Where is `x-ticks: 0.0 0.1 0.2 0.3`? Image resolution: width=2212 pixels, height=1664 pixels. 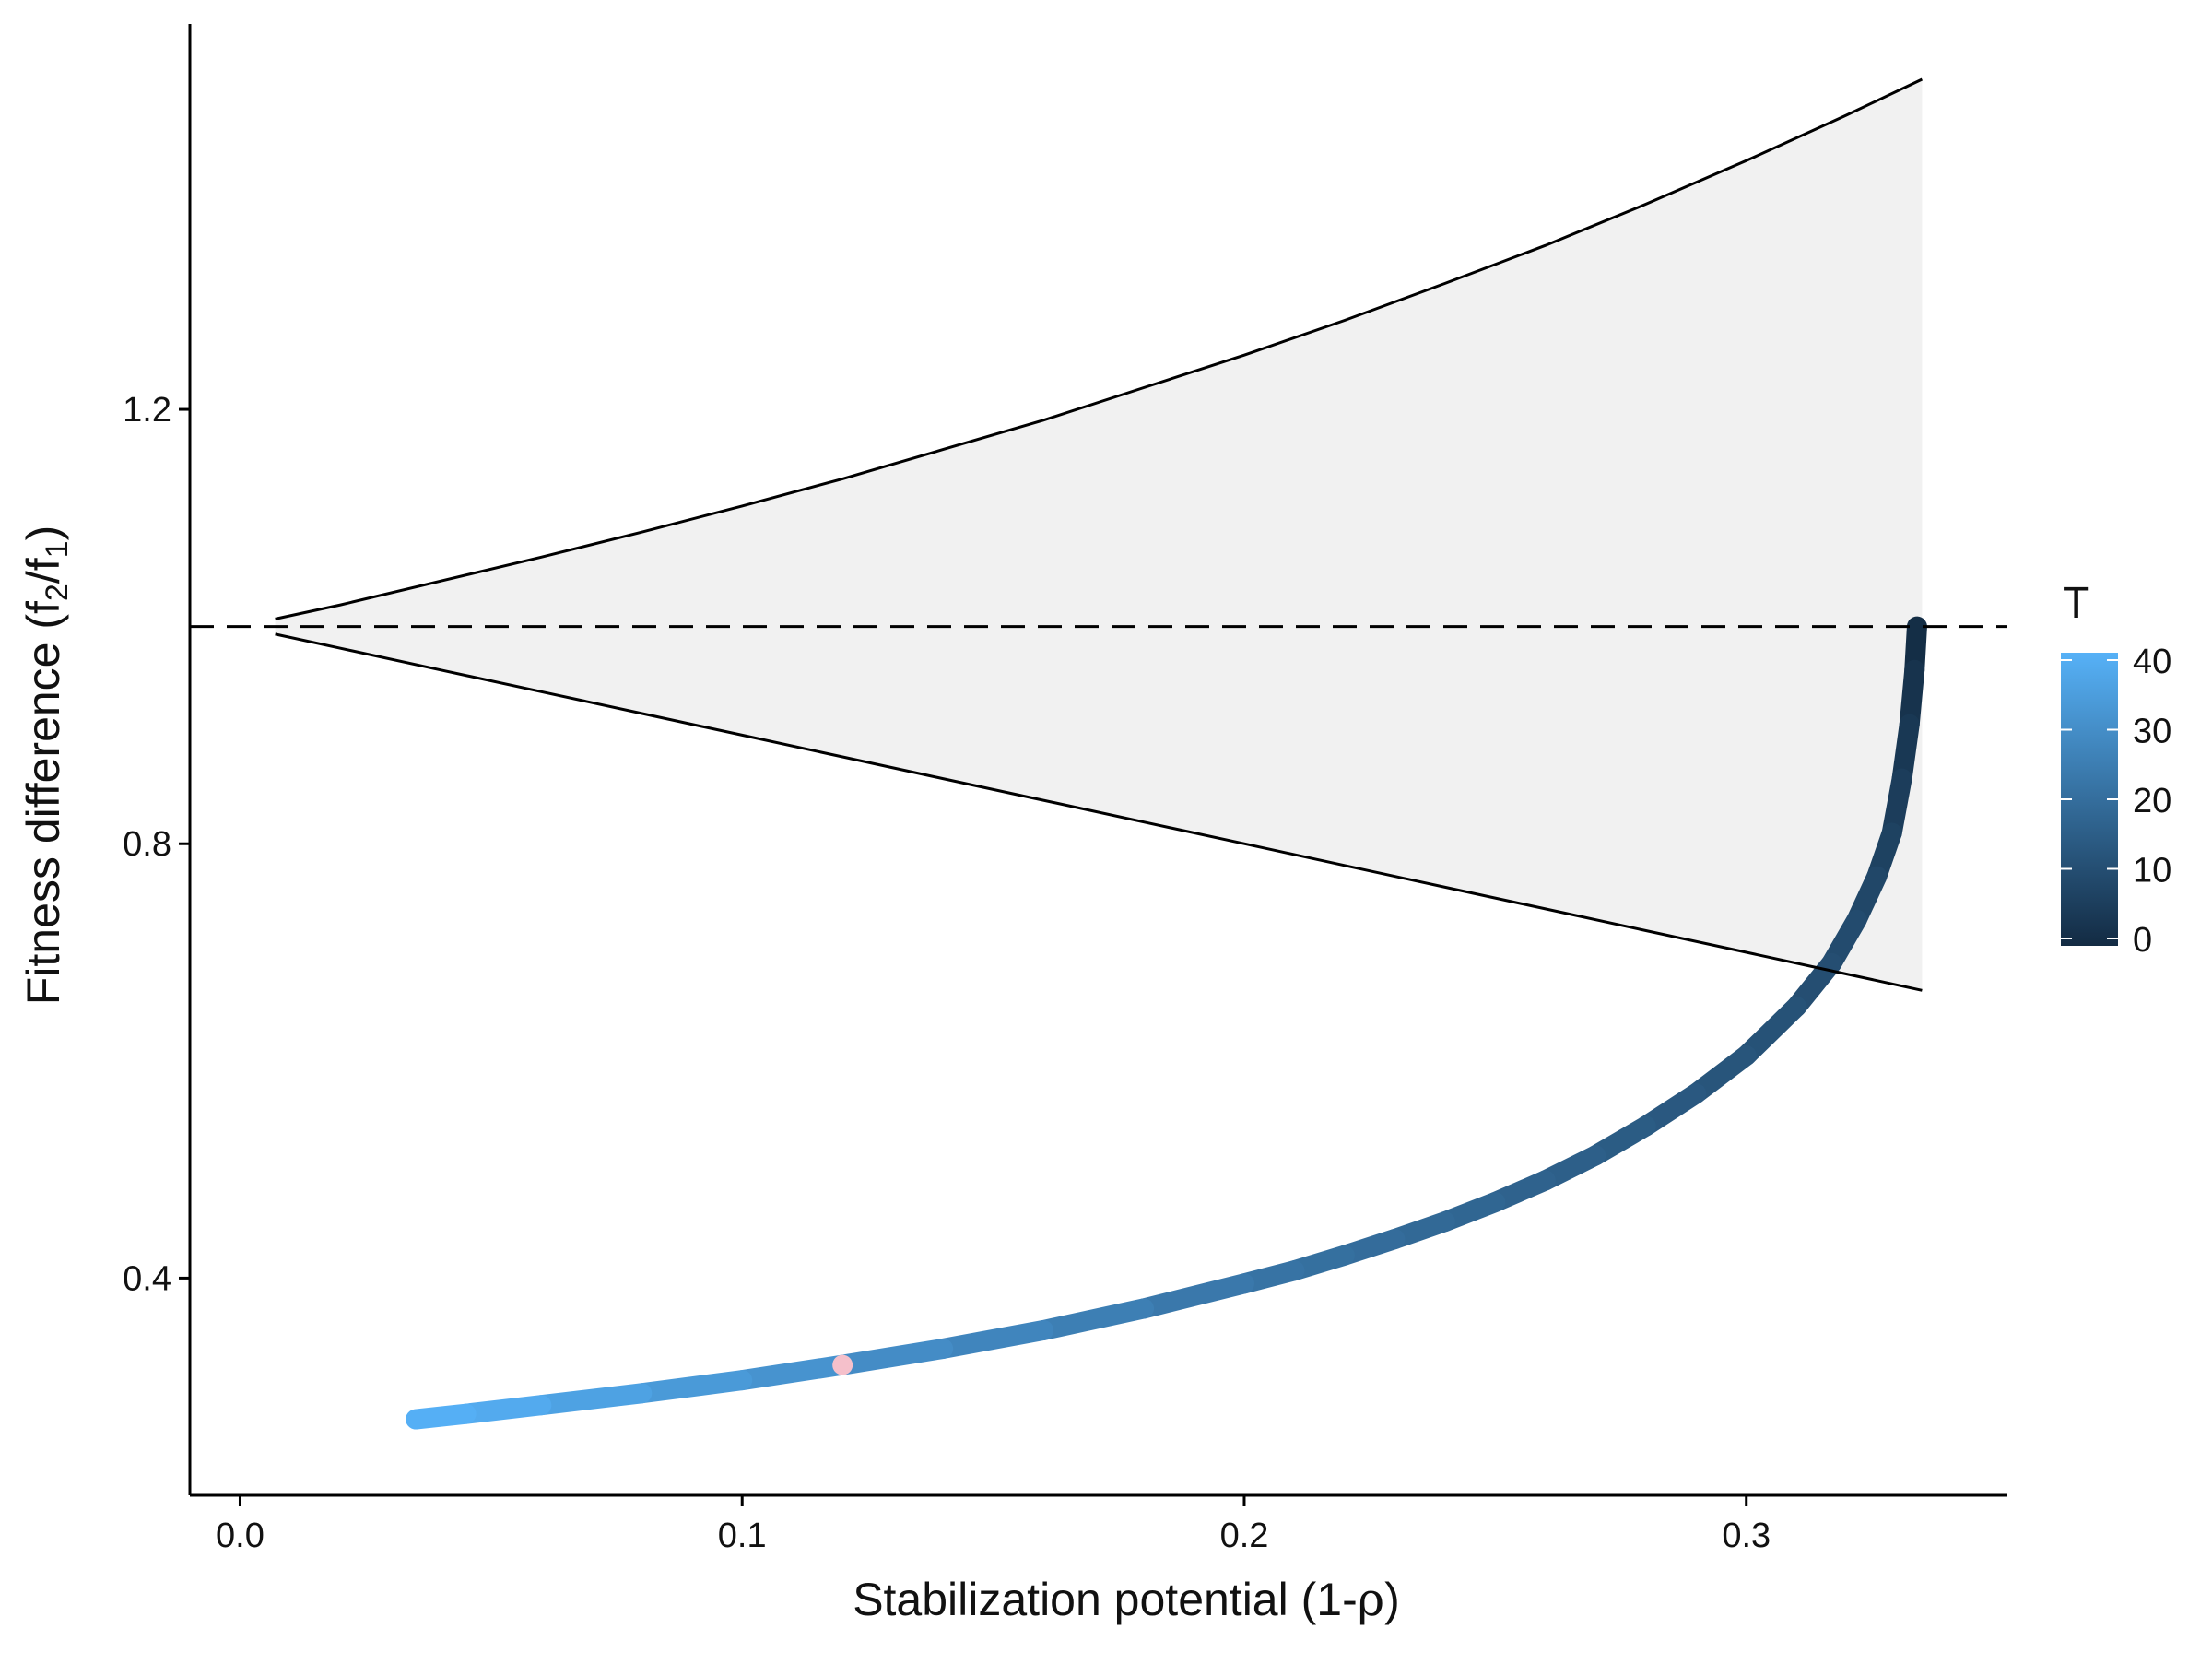
x-ticks: 0.0 0.1 0.2 0.3 is located at coordinates (993, 1525).